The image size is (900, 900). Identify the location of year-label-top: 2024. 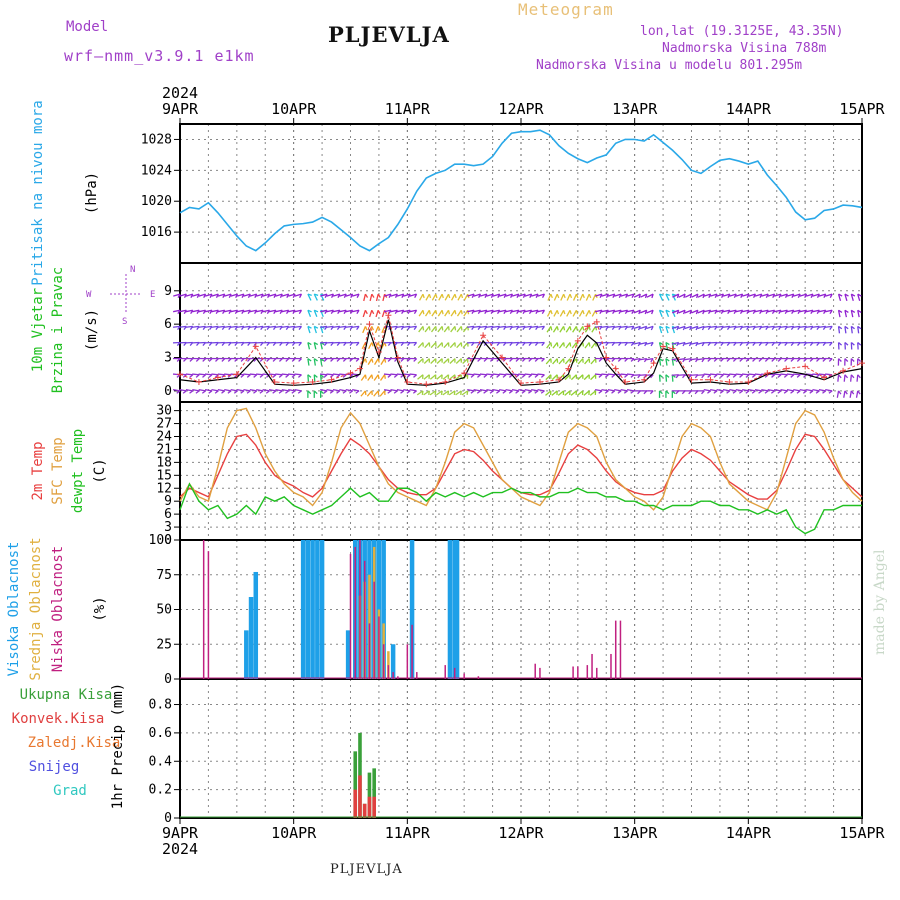
(180, 93).